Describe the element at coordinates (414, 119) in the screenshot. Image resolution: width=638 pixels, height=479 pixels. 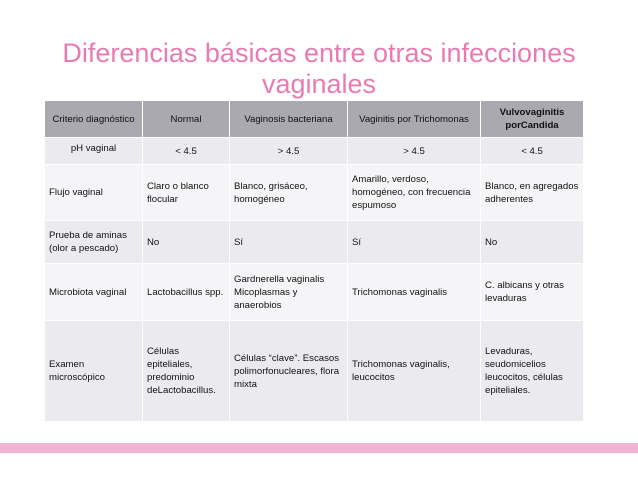
I see `header-trichomonas: Vaginitis por Trichomonas` at that location.